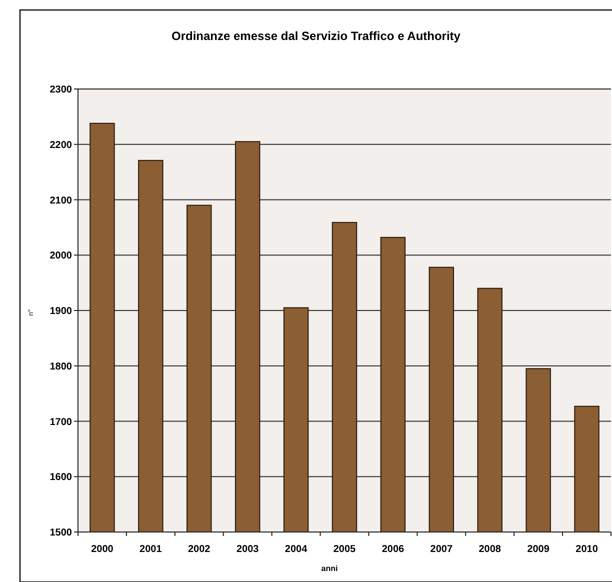 The width and height of the screenshot is (612, 582). I want to click on x-tick-label: 2007, so click(441, 549).